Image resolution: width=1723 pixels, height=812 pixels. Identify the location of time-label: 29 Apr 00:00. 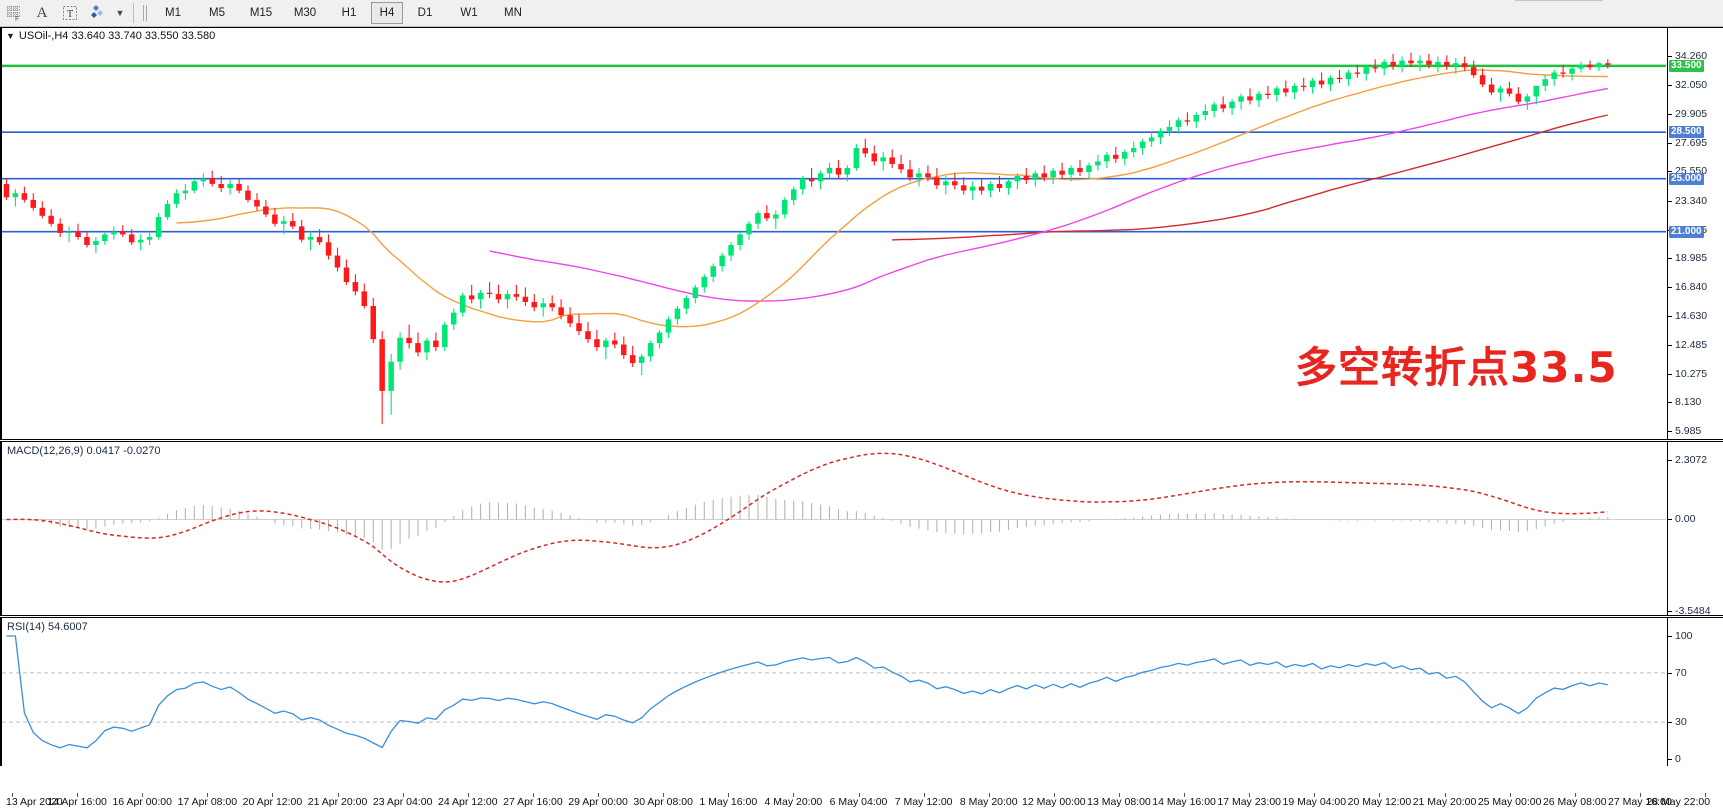
(598, 802).